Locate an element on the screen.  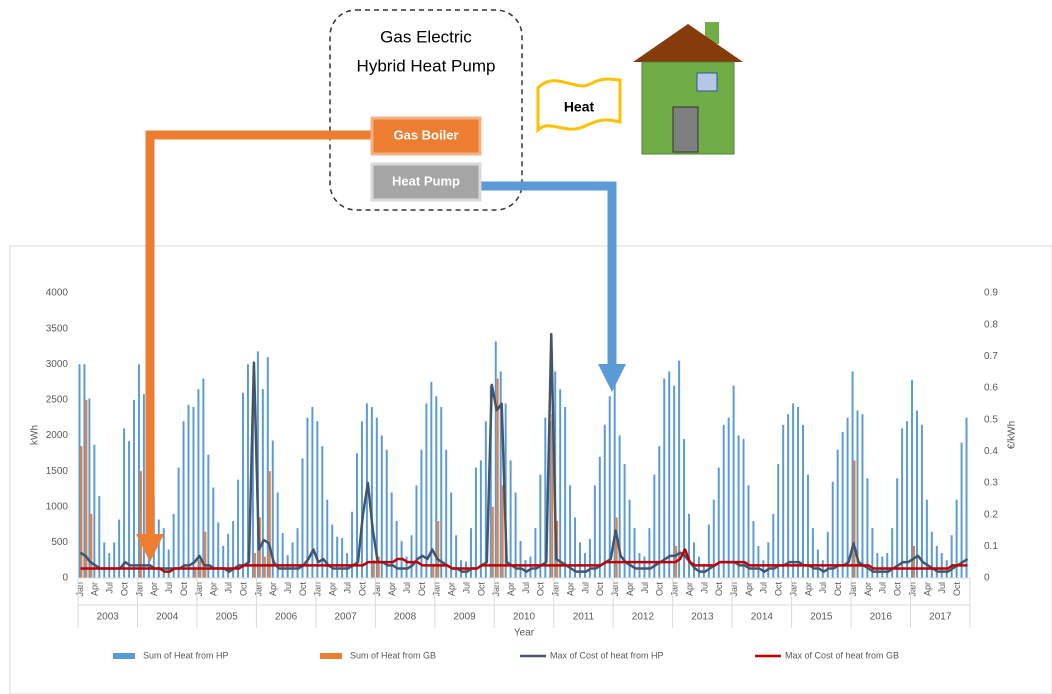
y2-tick-label: 0.4 is located at coordinates (991, 451).